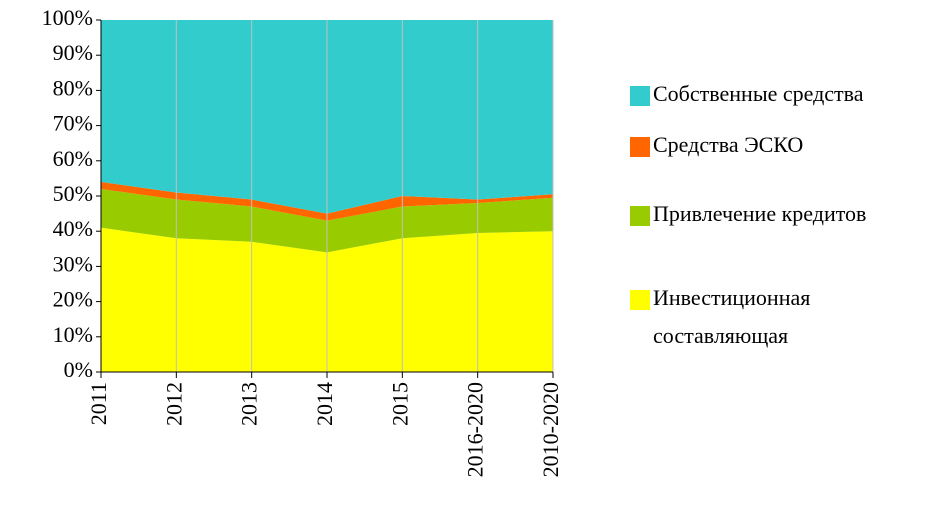 This screenshot has width=928, height=528. I want to click on legend-label: Собственные средства, so click(758, 93).